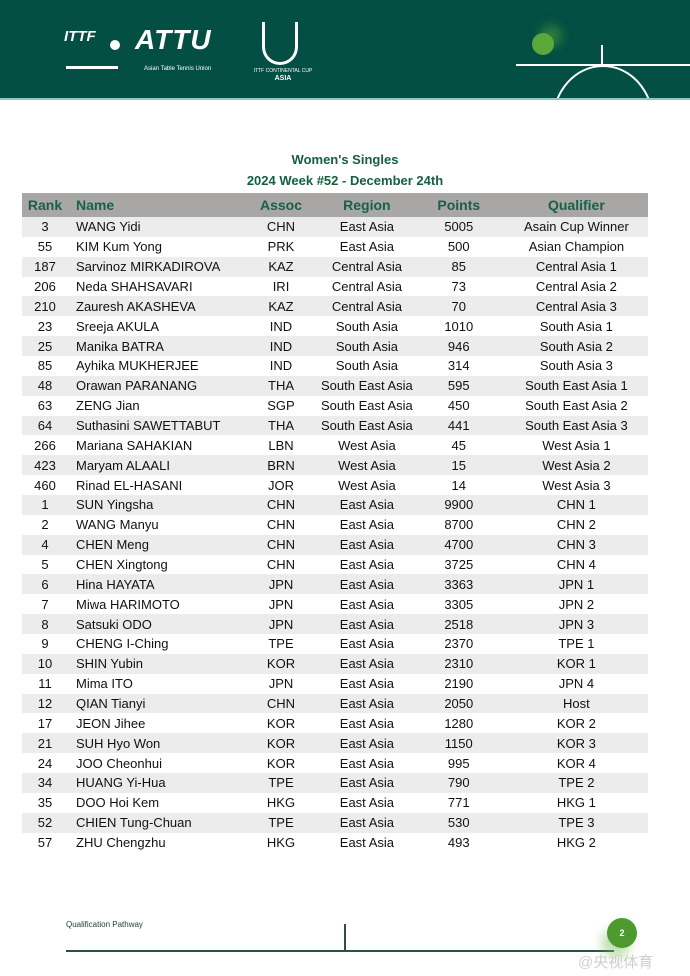 Image resolution: width=690 pixels, height=976 pixels. I want to click on col-region: Region, so click(367, 205).